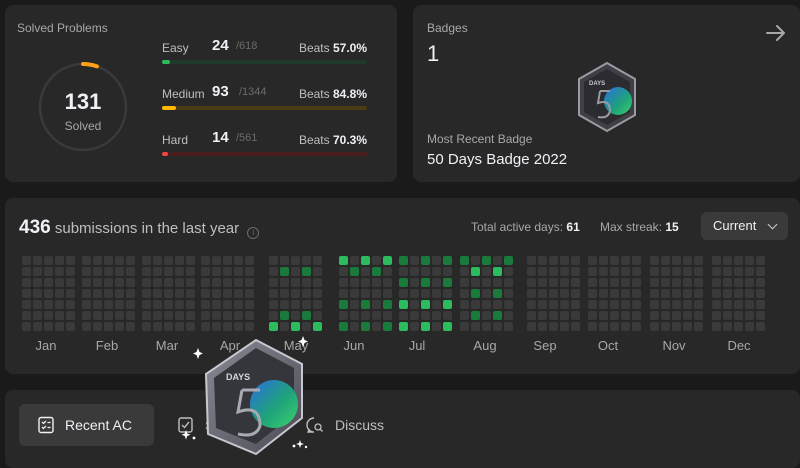 Image resolution: width=800 pixels, height=468 pixels. Describe the element at coordinates (744, 226) in the screenshot. I see `year-select: Current` at that location.